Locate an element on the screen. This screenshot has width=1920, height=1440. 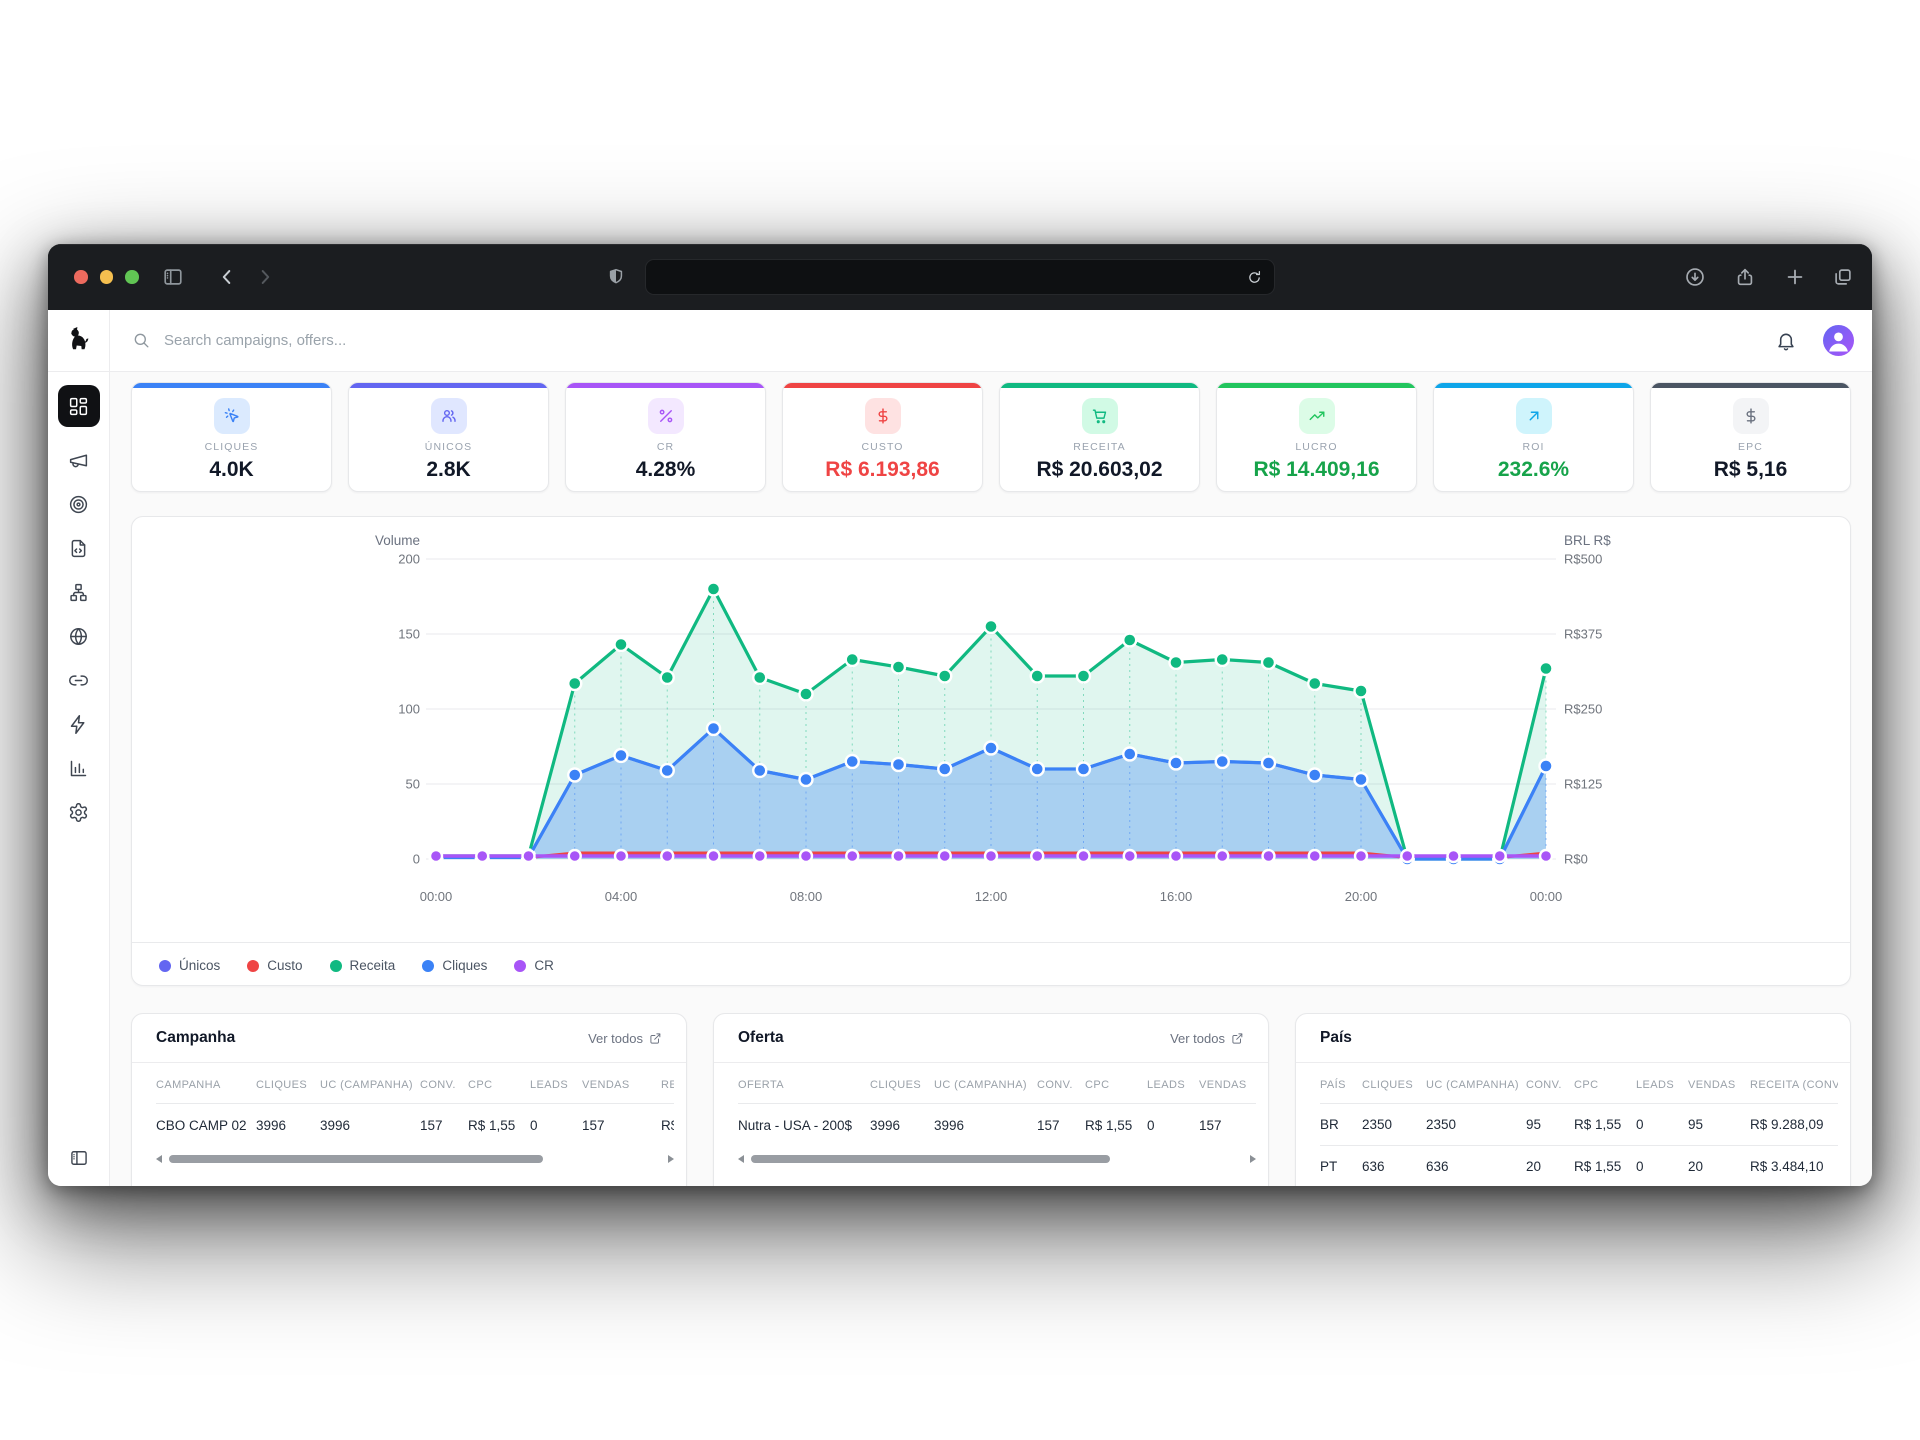
sidebar-item-sitemap is located at coordinates (79, 592).